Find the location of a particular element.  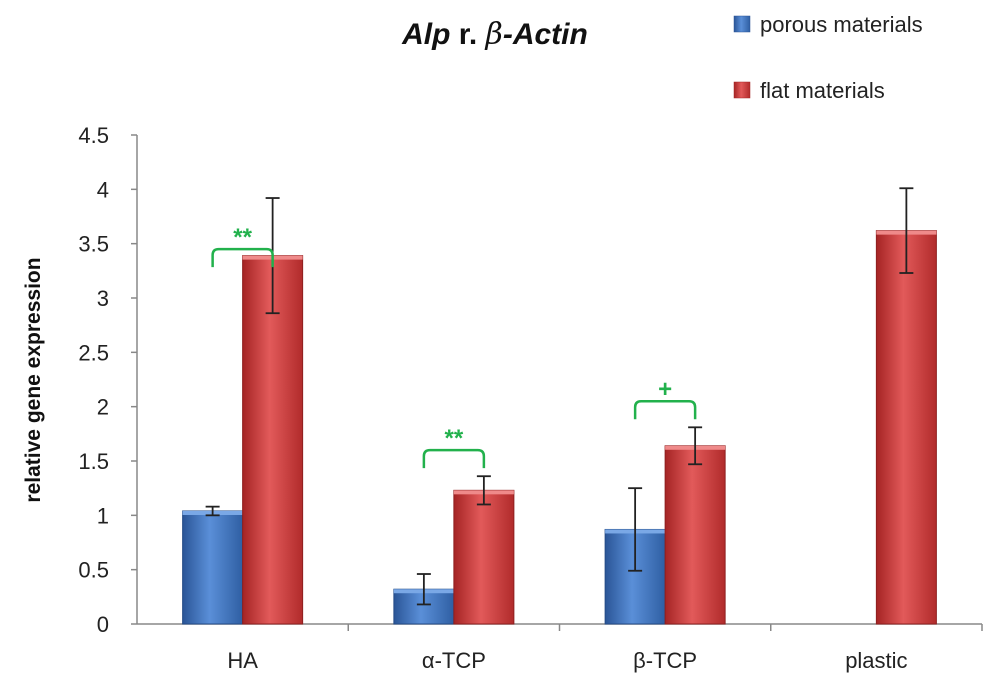

legend-swatch-porous is located at coordinates (742, 24).